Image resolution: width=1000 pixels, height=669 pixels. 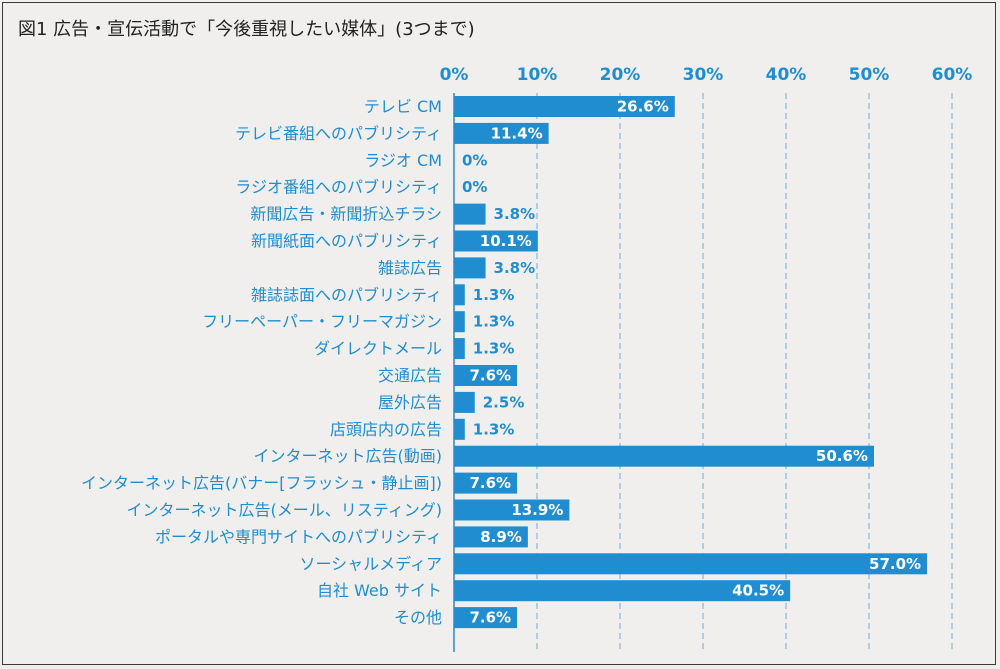 I want to click on value-label: 40.5%, so click(x=758, y=591).